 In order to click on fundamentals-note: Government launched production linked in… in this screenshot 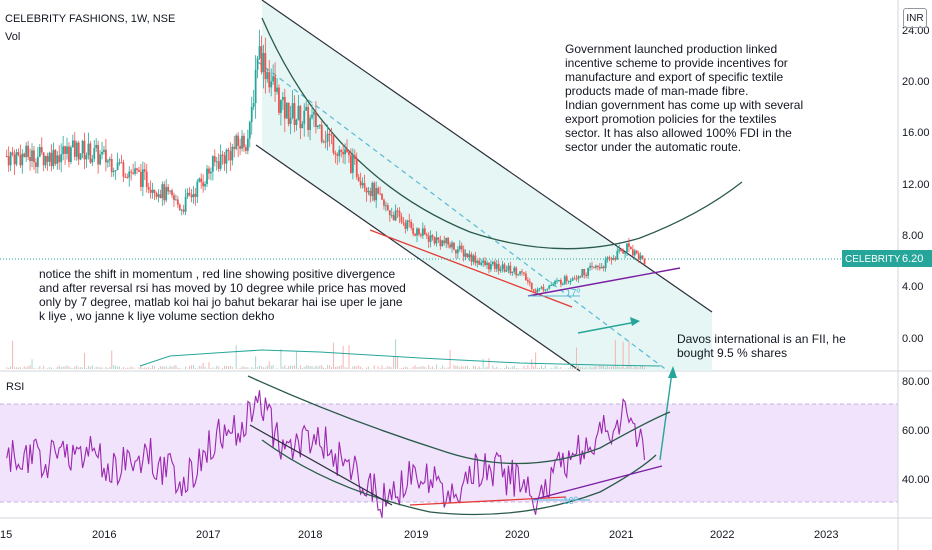, I will do `click(684, 98)`.